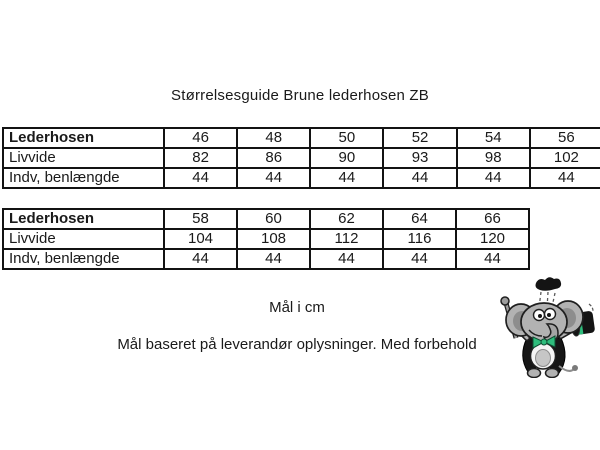 The height and width of the screenshot is (450, 600). I want to click on hat-motion-line, so click(591, 307).